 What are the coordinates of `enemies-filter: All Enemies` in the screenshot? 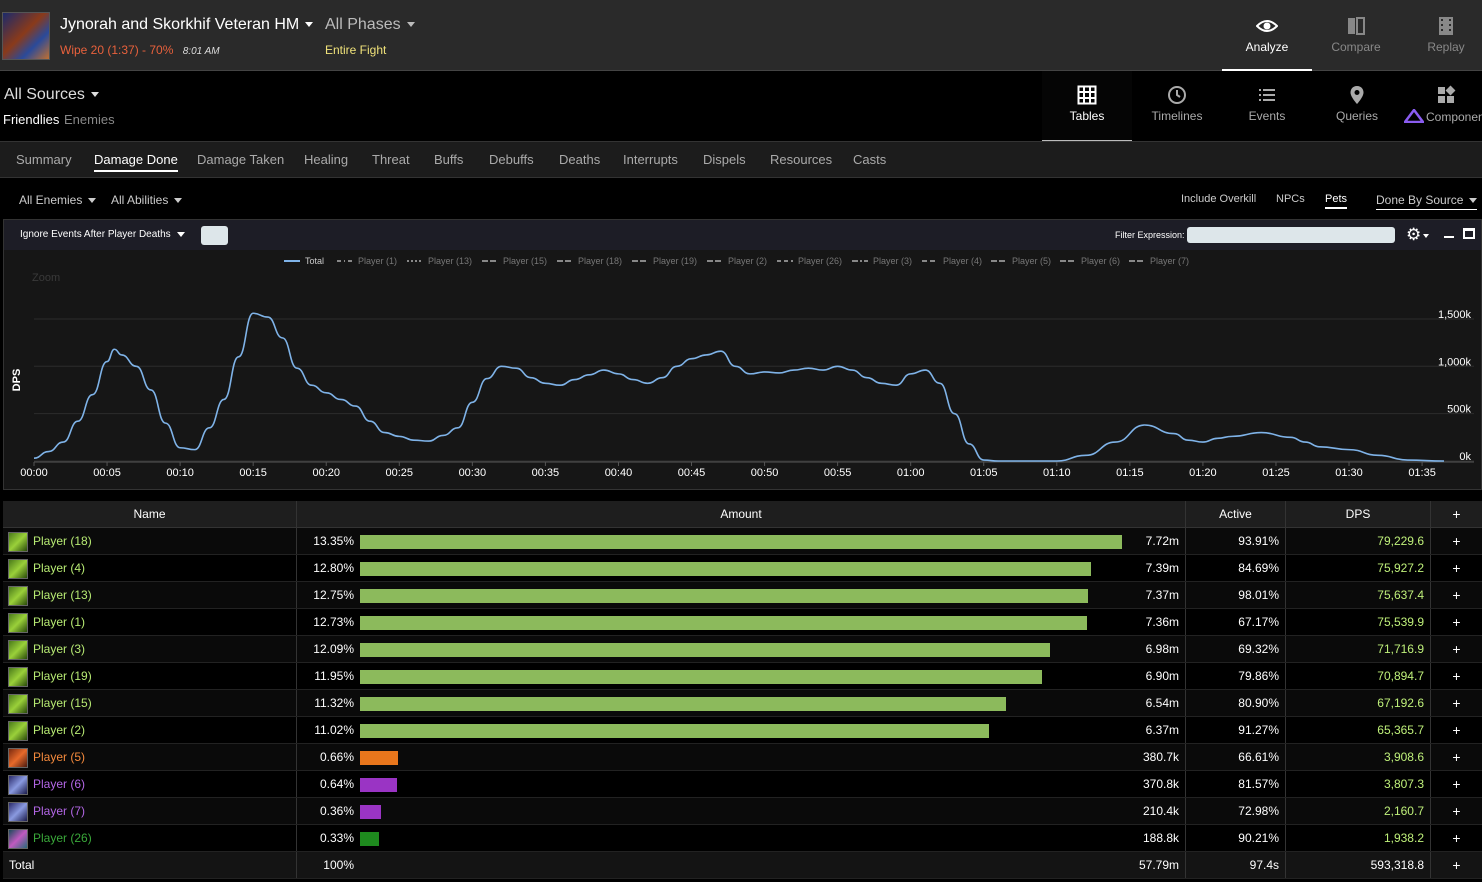 It's located at (58, 200).